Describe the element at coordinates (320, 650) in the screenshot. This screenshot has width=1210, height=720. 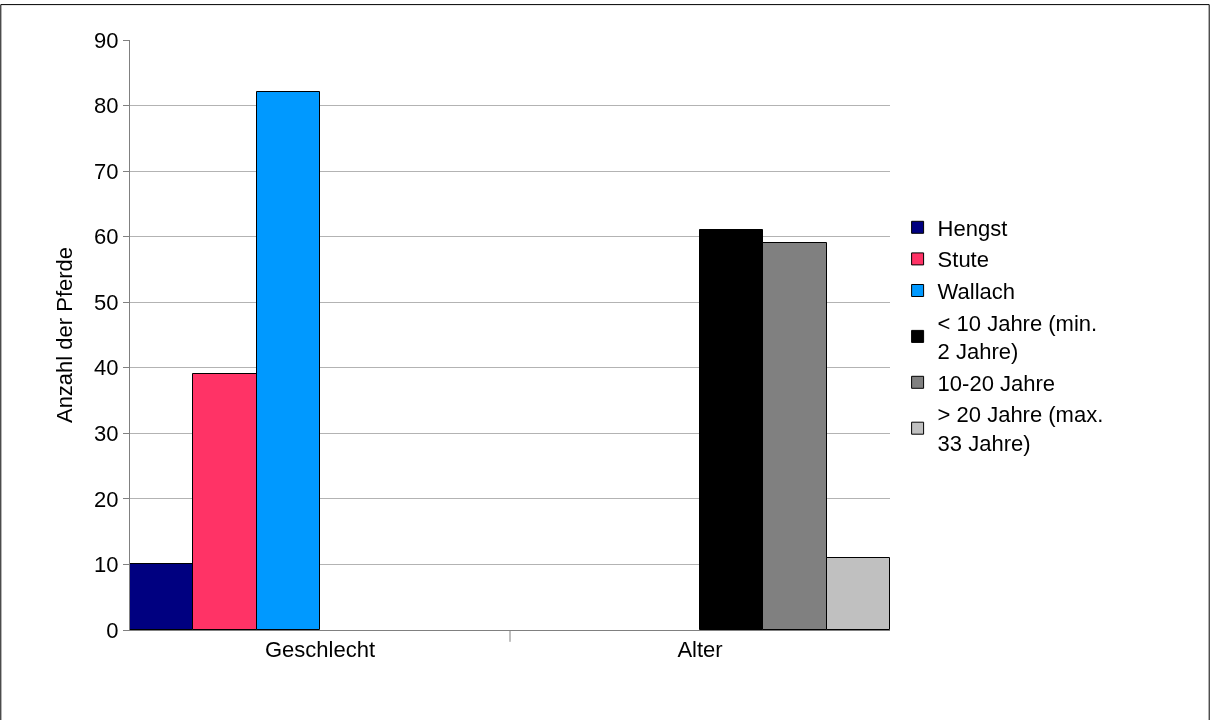
I see `x-tick-label: Geschlecht` at that location.